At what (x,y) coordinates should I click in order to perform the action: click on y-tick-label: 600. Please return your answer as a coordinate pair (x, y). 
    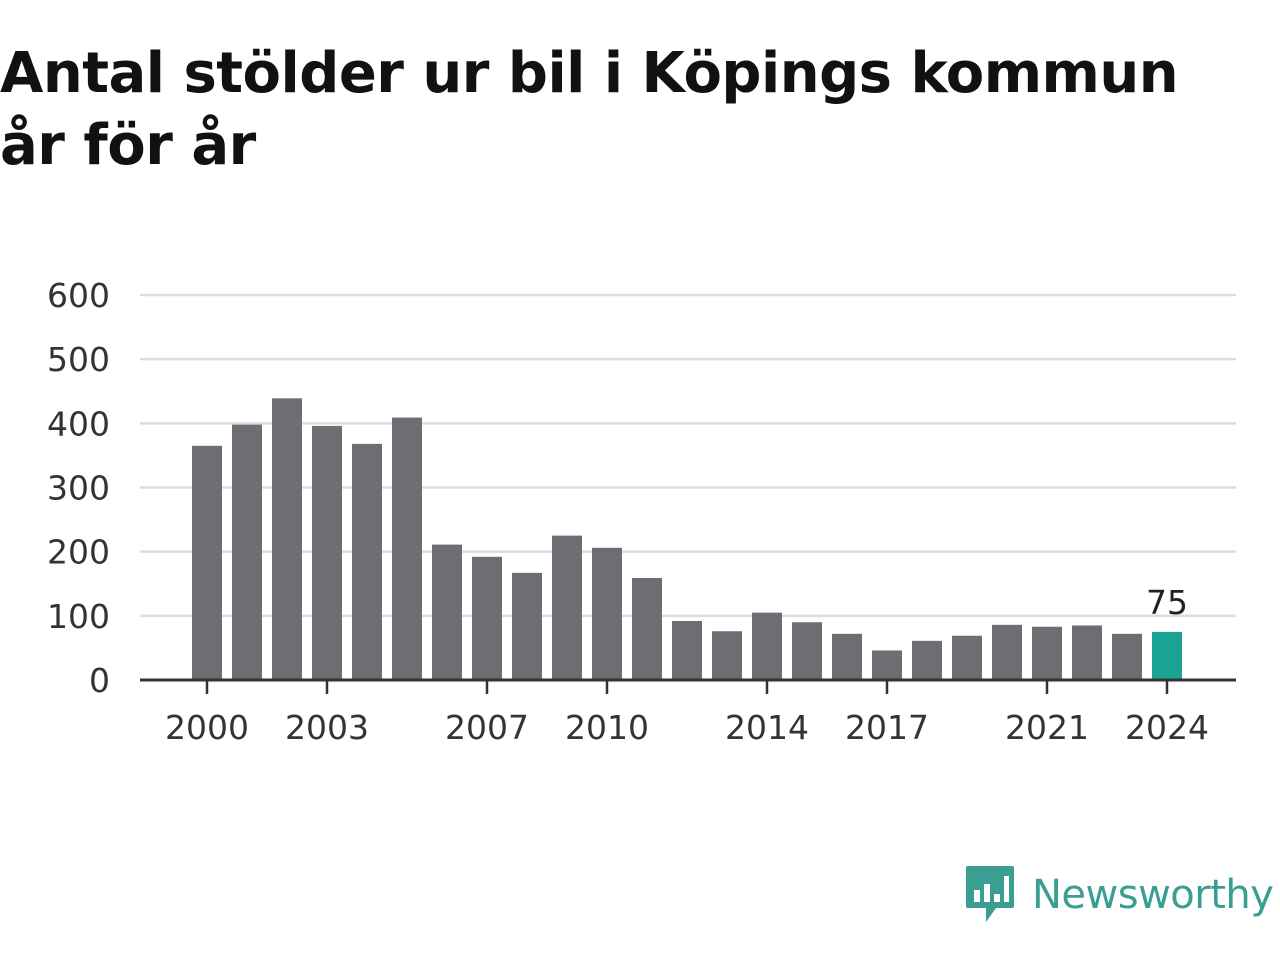
    Looking at the image, I should click on (78, 295).